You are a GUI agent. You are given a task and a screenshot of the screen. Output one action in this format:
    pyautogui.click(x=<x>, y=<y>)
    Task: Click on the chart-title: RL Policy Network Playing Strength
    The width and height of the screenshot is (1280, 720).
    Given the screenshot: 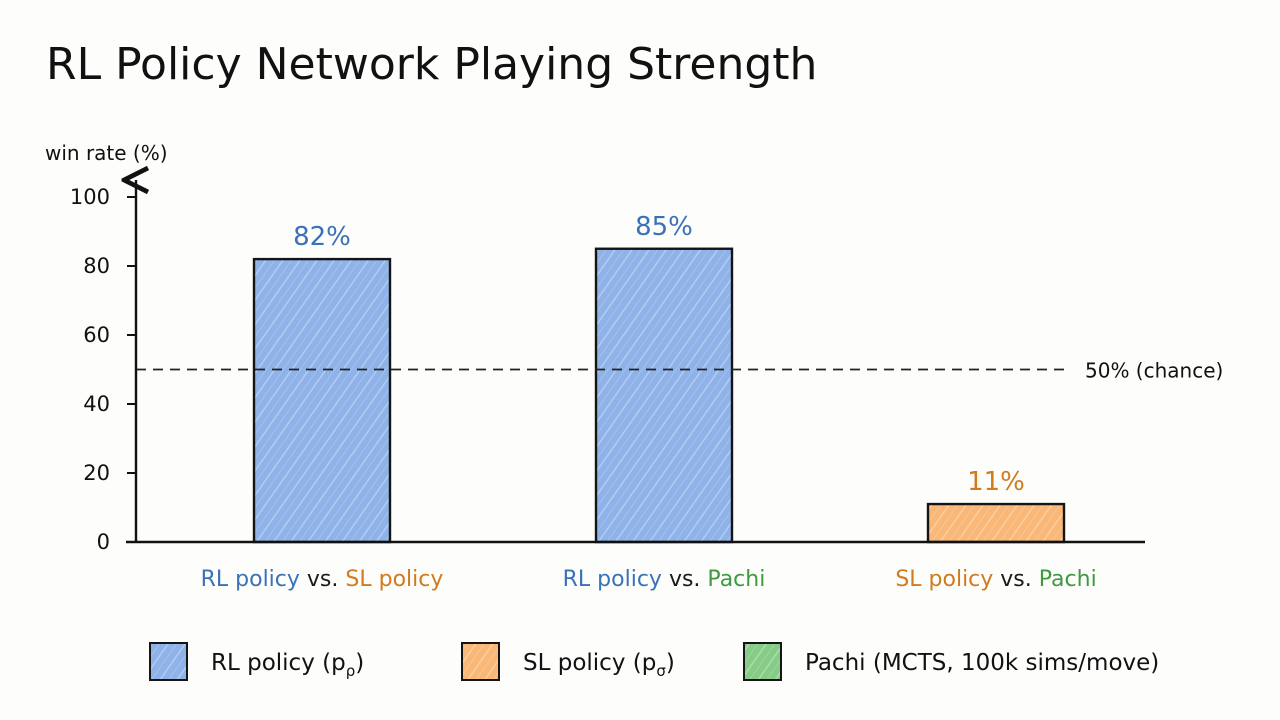 What is the action you would take?
    pyautogui.click(x=431, y=64)
    